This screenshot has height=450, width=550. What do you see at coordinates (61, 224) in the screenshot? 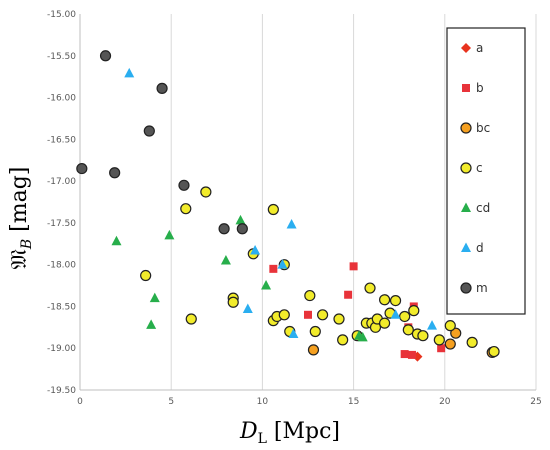
I see `y-tick-label: -17.50` at bounding box center [61, 224].